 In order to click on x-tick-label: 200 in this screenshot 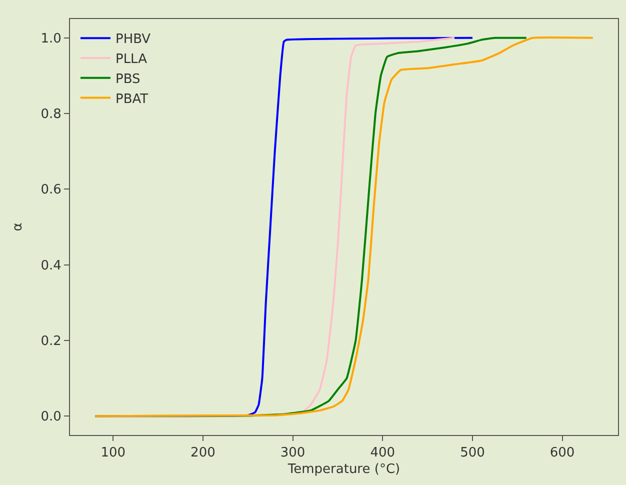, I will do `click(203, 453)`.